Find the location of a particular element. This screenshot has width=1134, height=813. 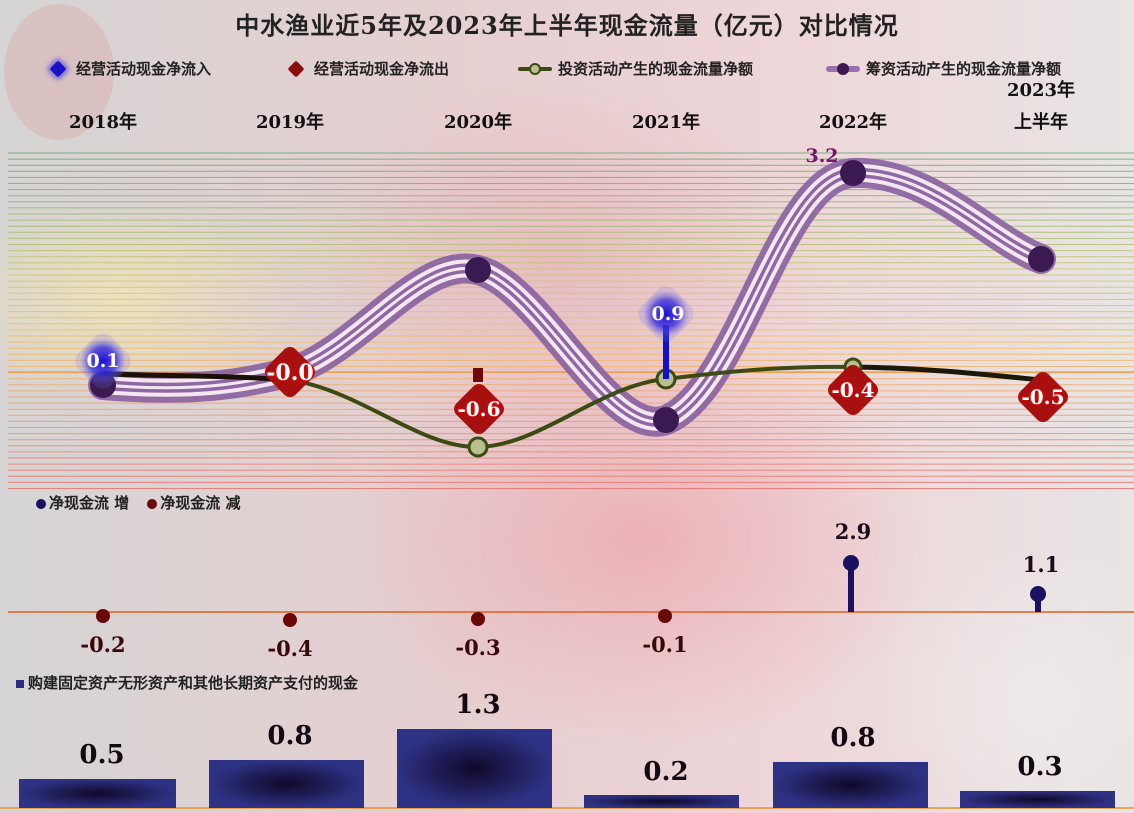

year-label-2023: 2023年 is located at coordinates (1041, 90).